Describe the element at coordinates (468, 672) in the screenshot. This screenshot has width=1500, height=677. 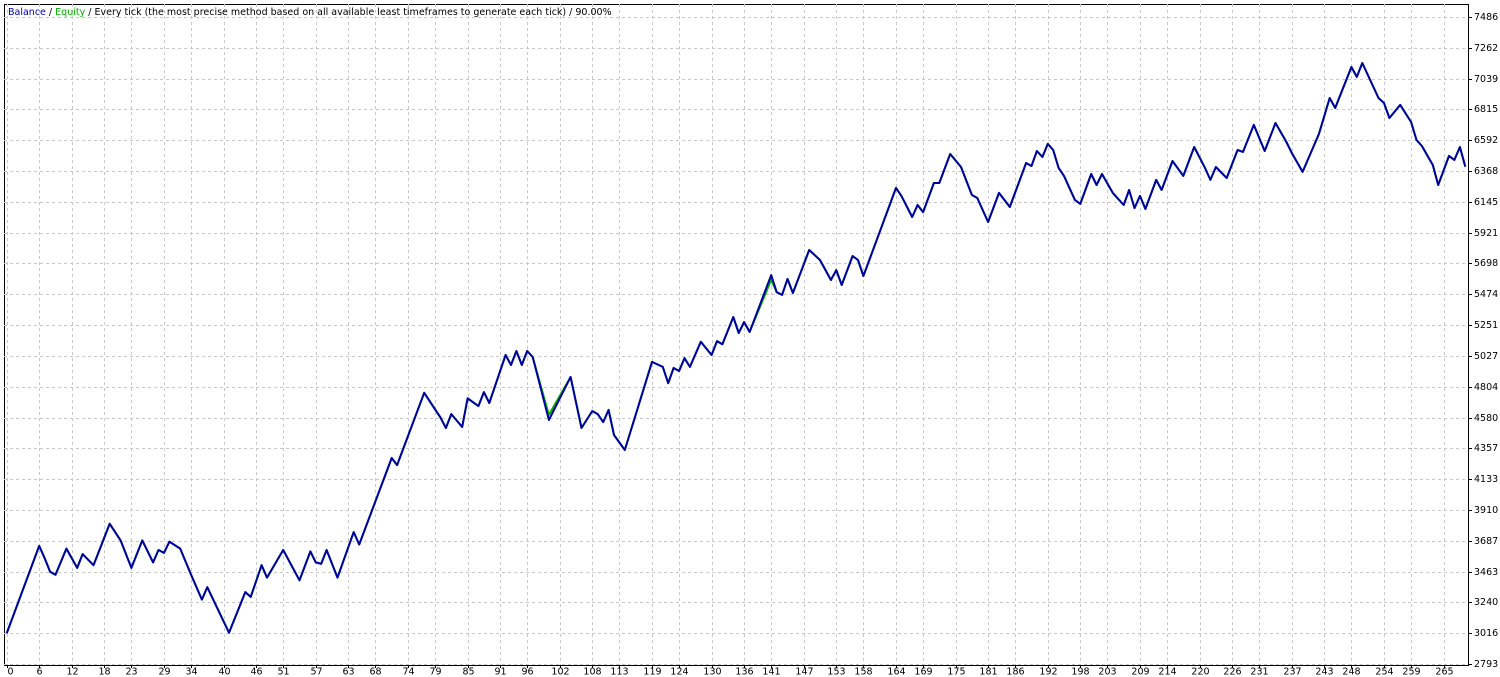
I see `x-tick-label: 85` at that location.